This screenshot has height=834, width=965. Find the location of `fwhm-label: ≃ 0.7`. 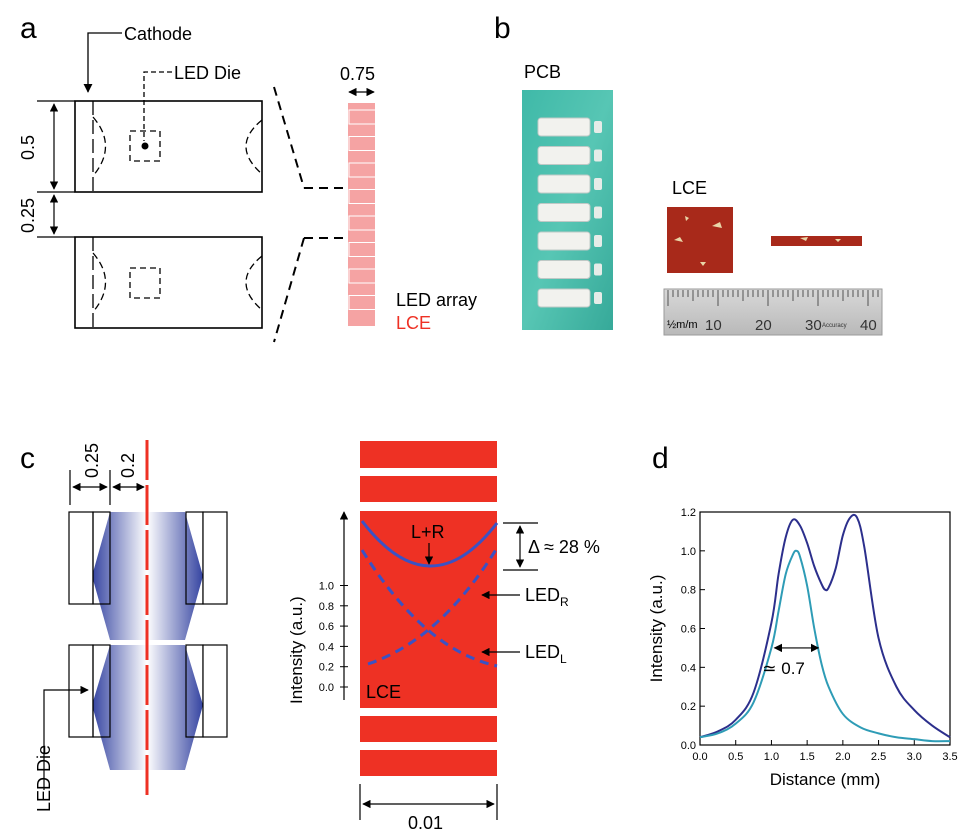

fwhm-label: ≃ 0.7 is located at coordinates (783, 668).